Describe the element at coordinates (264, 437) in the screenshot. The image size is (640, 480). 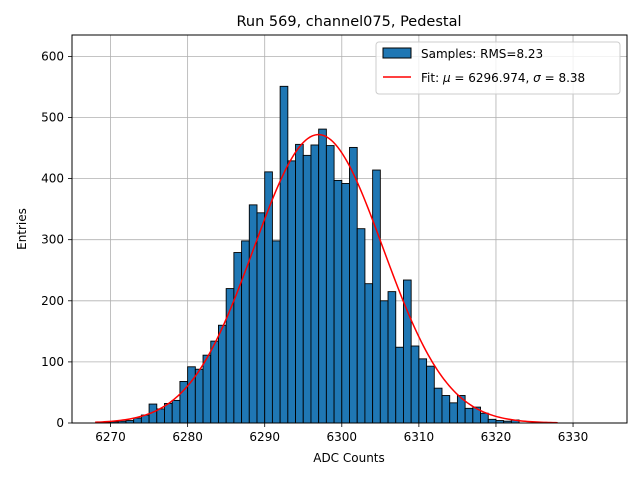
I see `x-tick-label: 6290` at that location.